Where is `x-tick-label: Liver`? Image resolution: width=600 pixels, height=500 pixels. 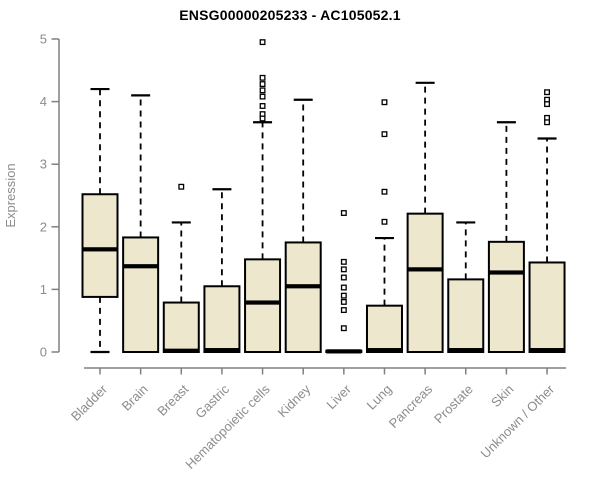 x-tick-label: Liver is located at coordinates (338, 396).